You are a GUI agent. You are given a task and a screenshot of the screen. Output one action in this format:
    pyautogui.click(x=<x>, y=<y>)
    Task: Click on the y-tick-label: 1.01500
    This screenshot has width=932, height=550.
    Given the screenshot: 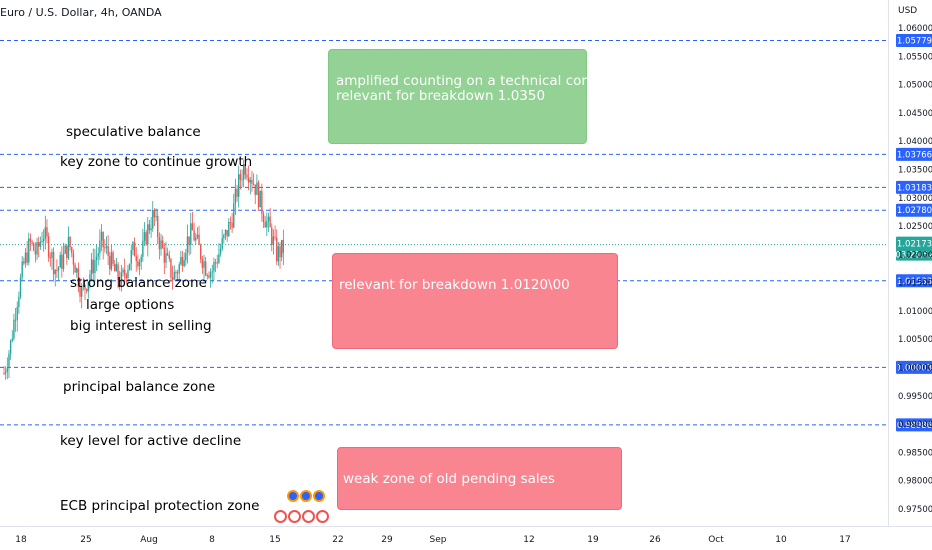 What is the action you would take?
    pyautogui.click(x=915, y=284)
    